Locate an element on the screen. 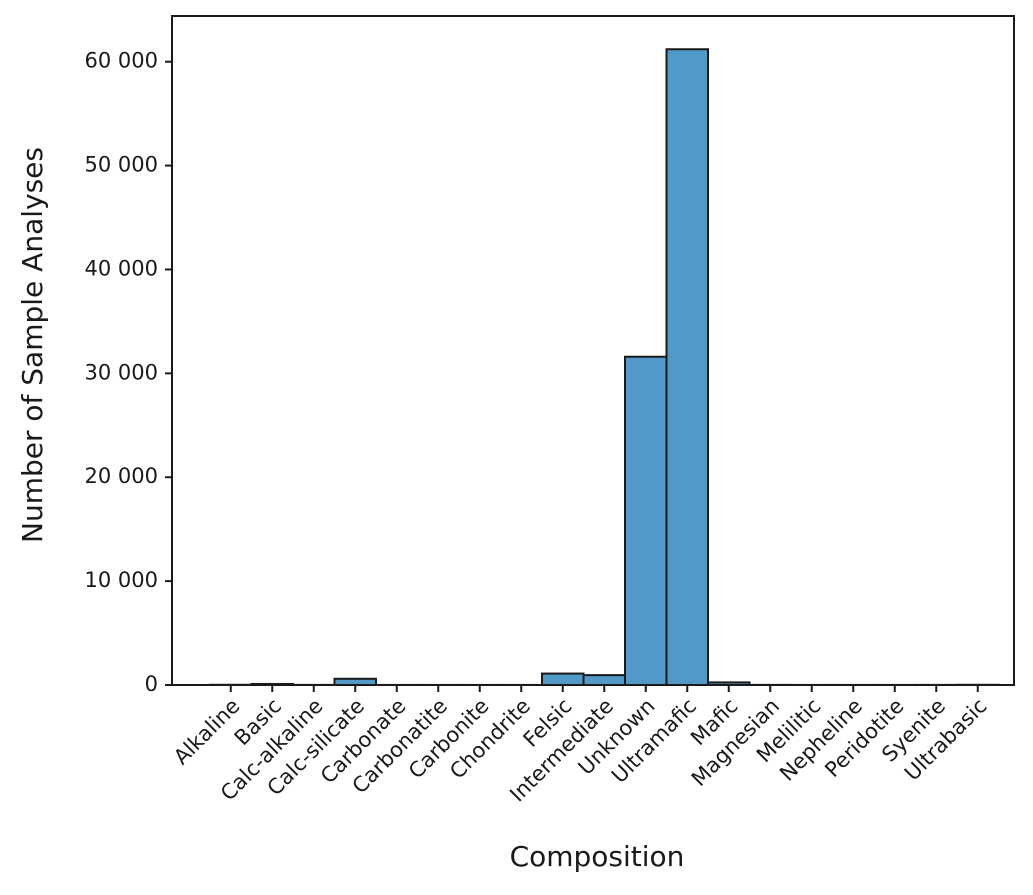 The height and width of the screenshot is (895, 1033). y-tick-label: 0 is located at coordinates (151, 684).